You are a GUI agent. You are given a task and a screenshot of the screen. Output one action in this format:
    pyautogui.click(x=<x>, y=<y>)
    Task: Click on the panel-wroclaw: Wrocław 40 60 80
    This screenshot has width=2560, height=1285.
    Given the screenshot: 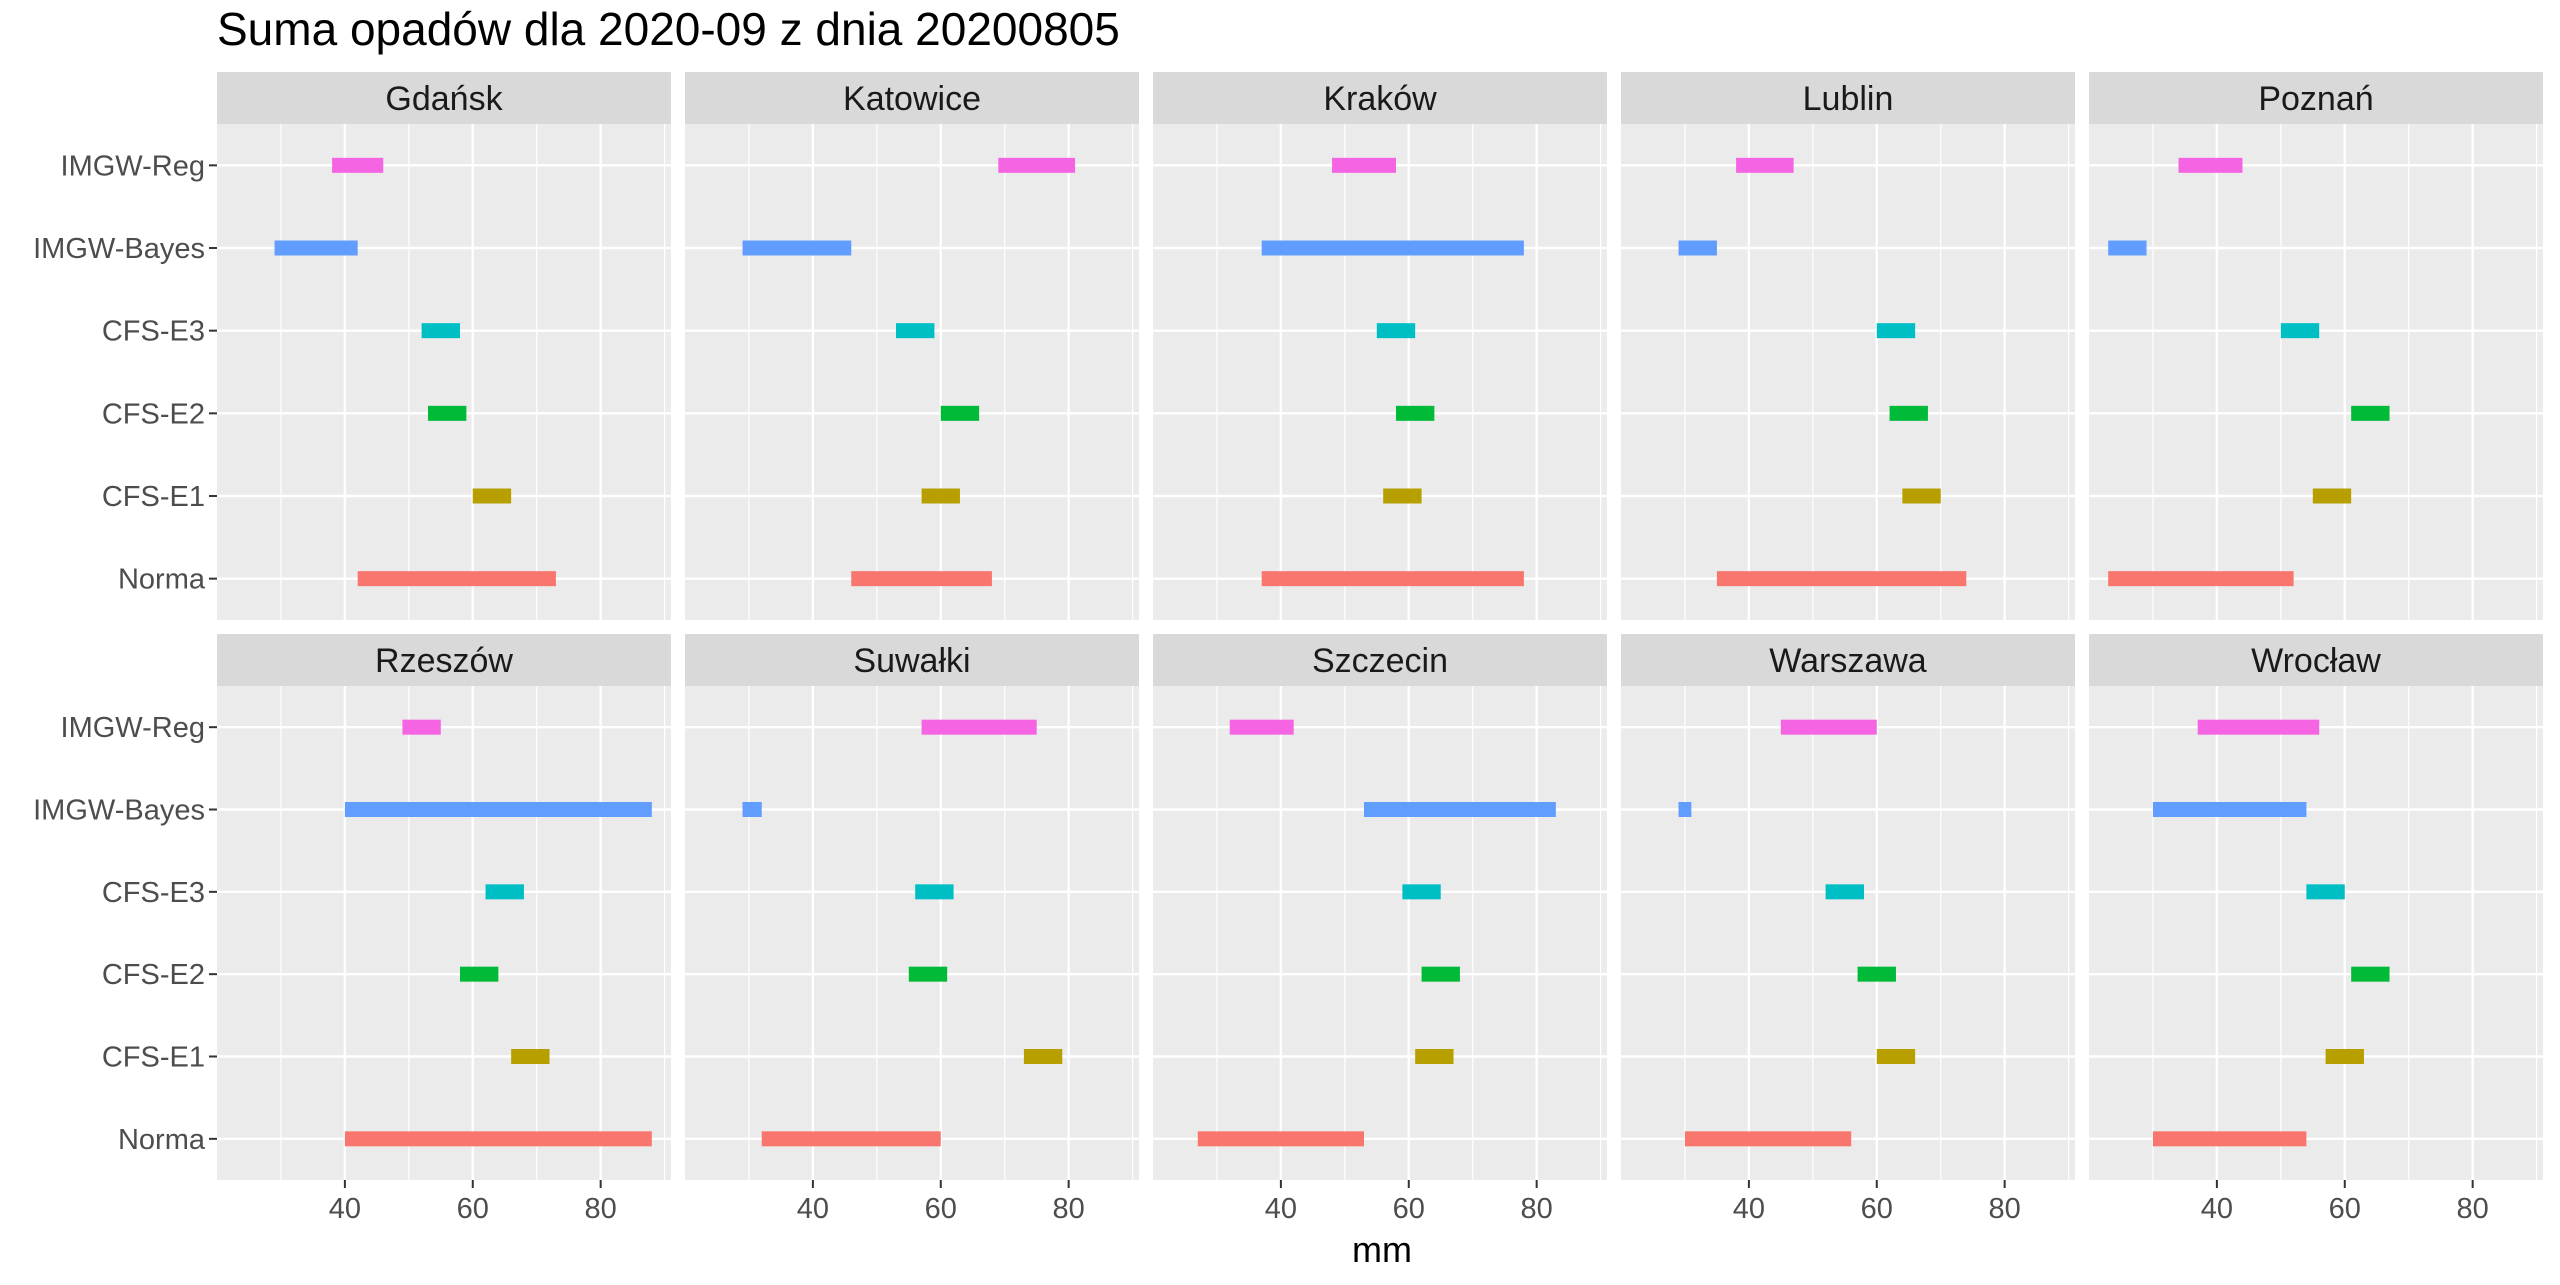 What is the action you would take?
    pyautogui.click(x=2316, y=929)
    